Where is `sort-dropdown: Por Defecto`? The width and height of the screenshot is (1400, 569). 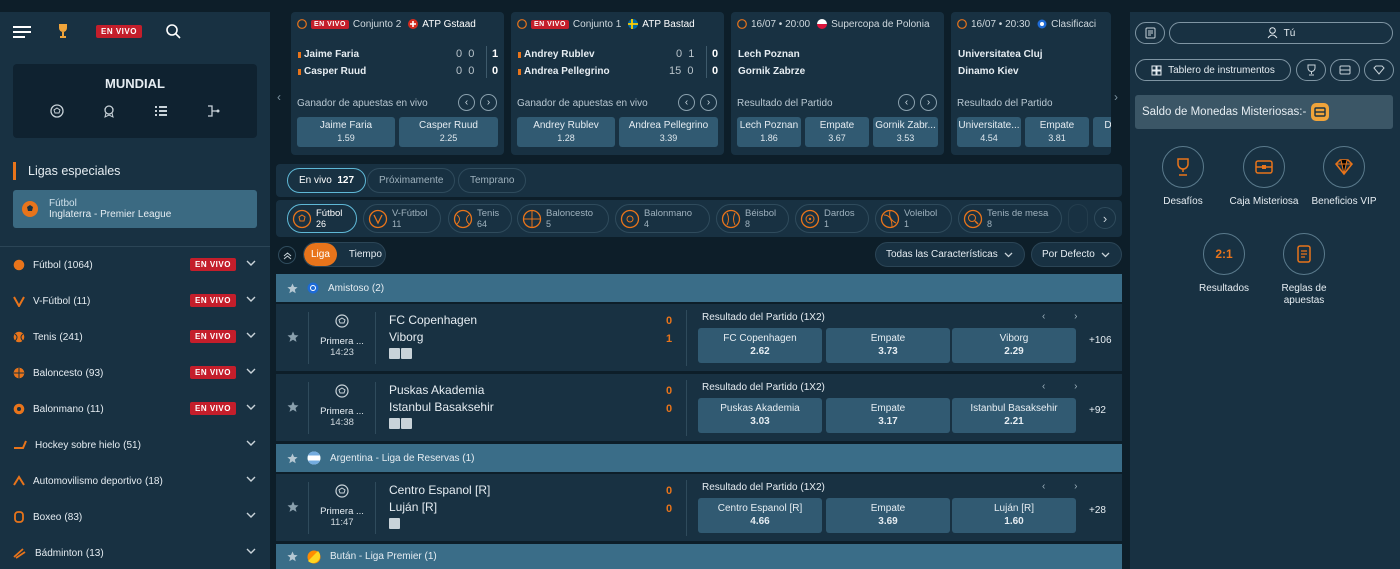 sort-dropdown: Por Defecto is located at coordinates (1076, 254).